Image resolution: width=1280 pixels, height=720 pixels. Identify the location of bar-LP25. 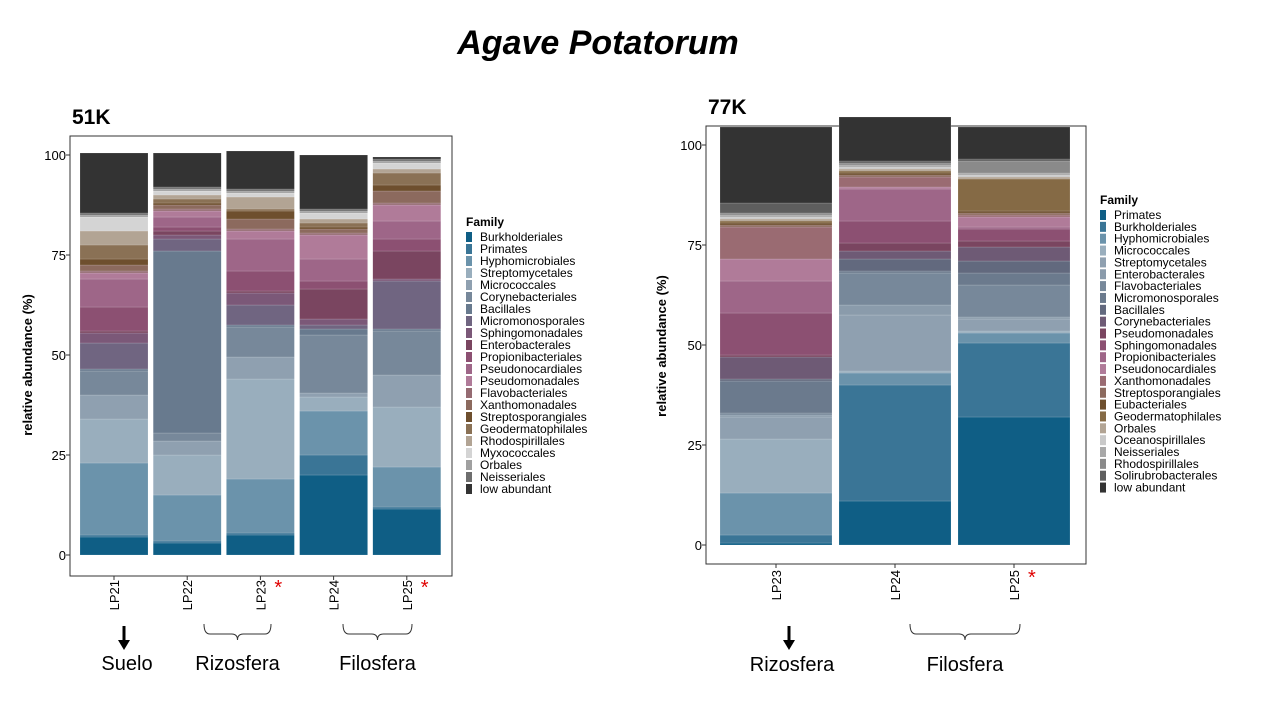
(1014, 336).